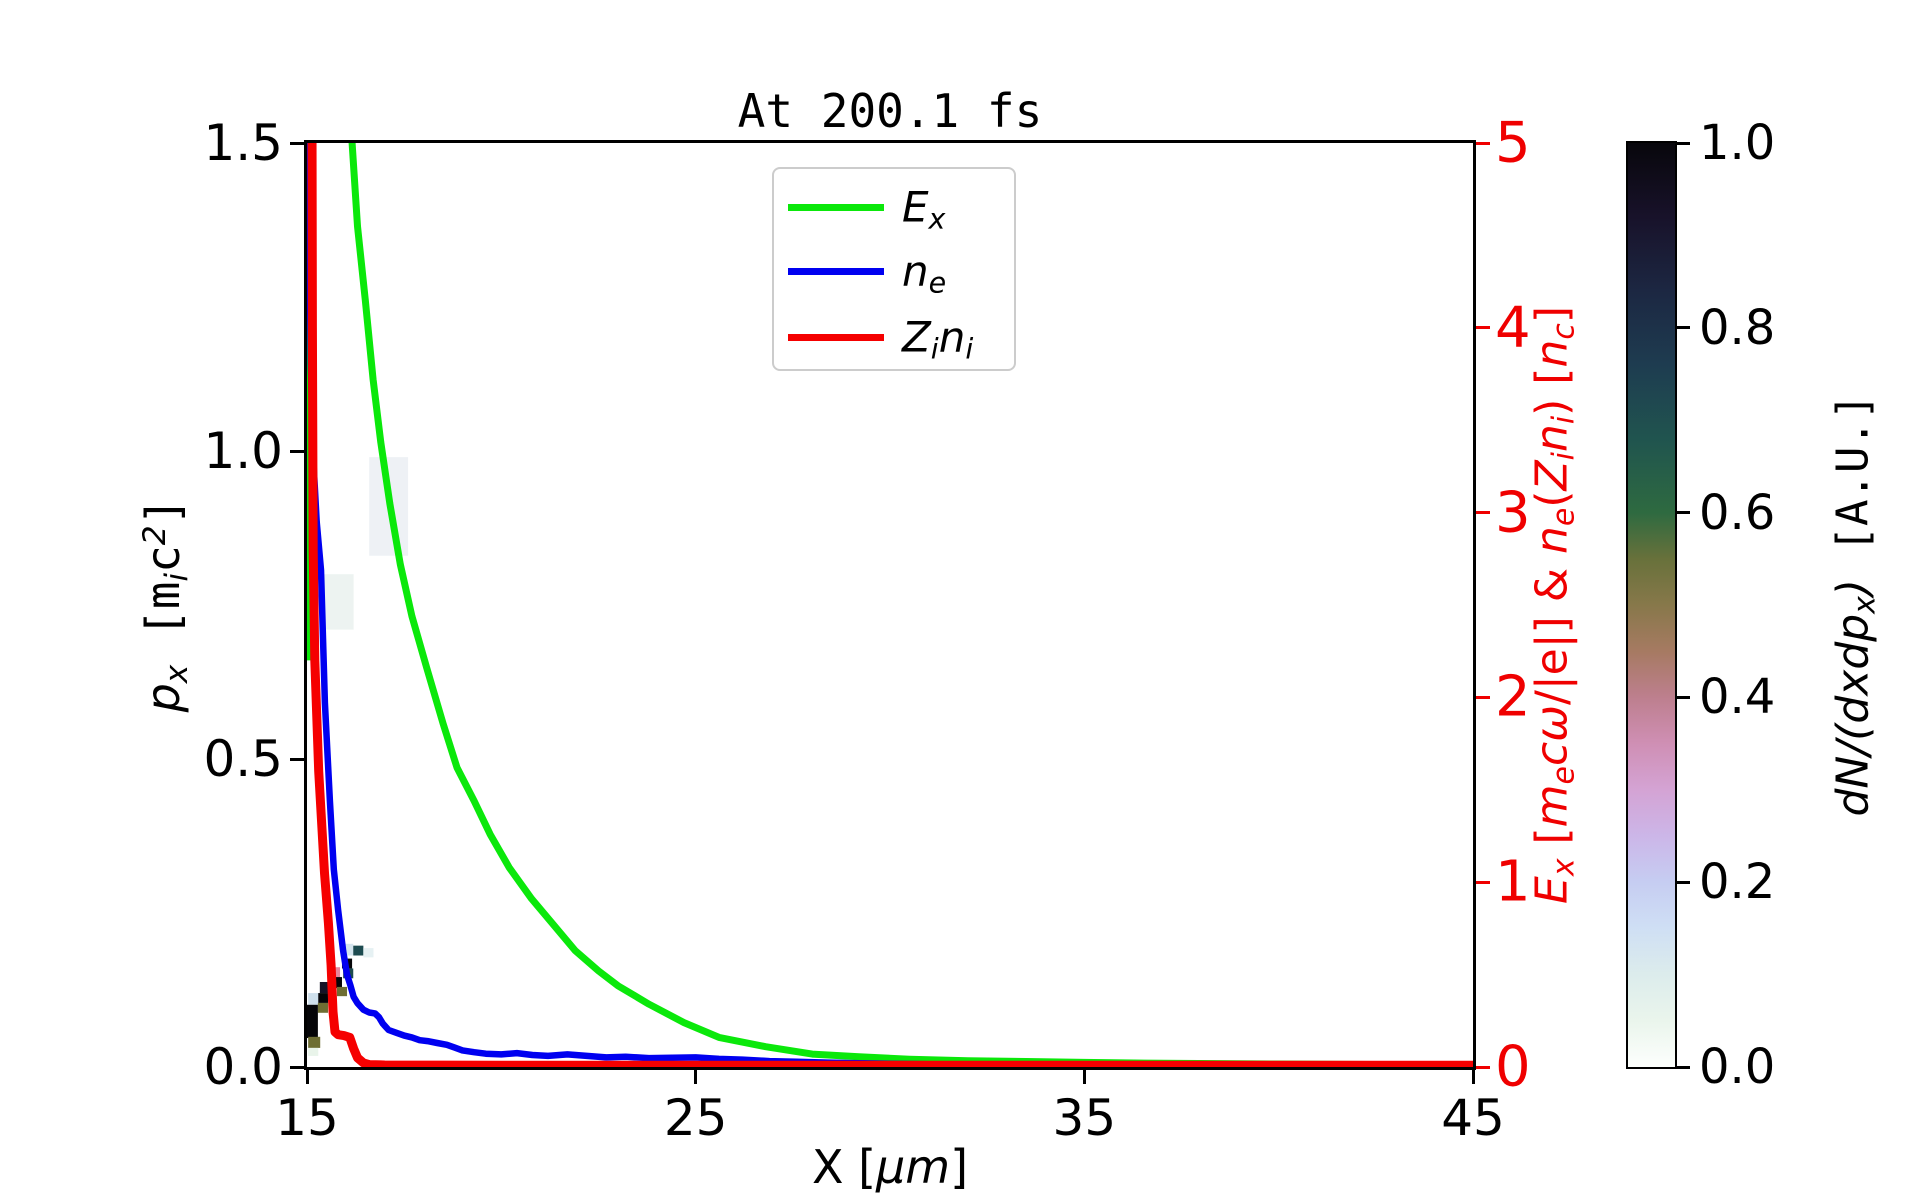 This screenshot has height=1200, width=1920. I want to click on legend-box: Ex ne Zini, so click(894, 269).